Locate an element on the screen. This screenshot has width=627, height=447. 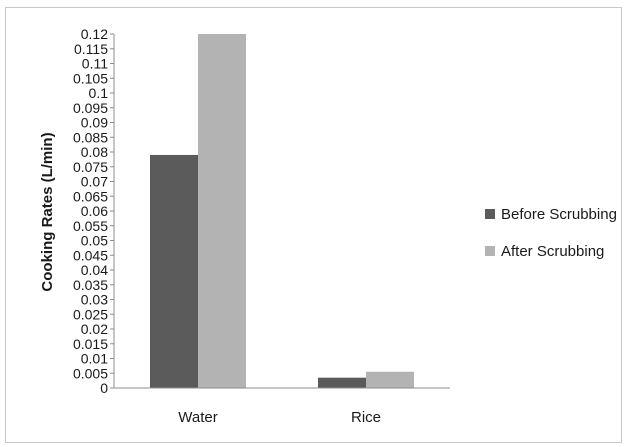
y-tick-label: 0.075 is located at coordinates (90, 167).